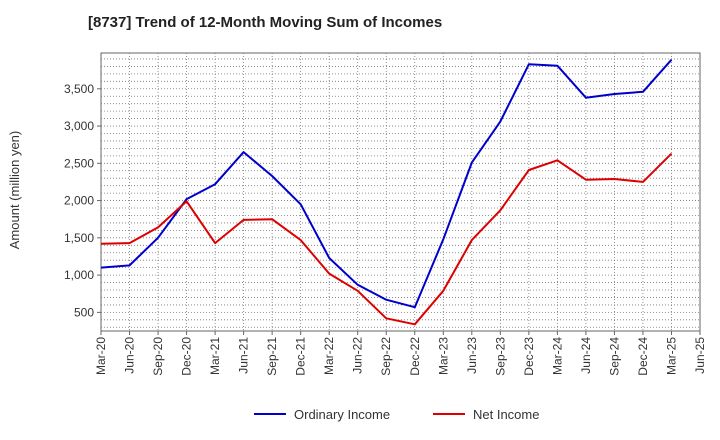 This screenshot has height=440, width=720. What do you see at coordinates (614, 356) in the screenshot?
I see `x-tick-label: Sep-24` at bounding box center [614, 356].